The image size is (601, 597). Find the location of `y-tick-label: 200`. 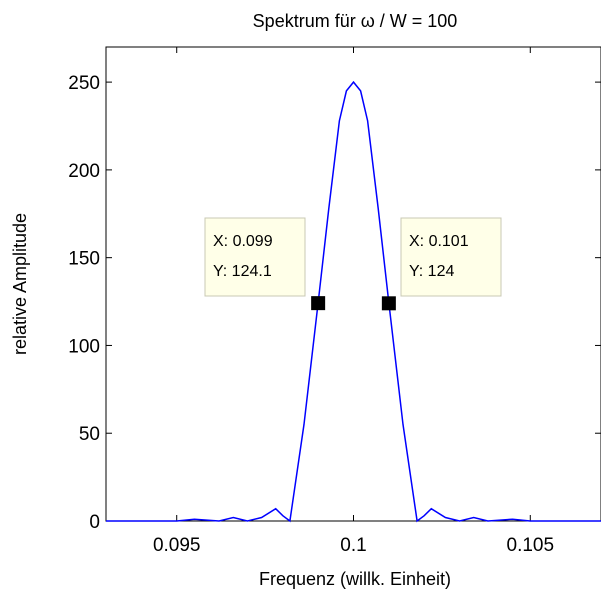

y-tick-label: 200 is located at coordinates (84, 171).